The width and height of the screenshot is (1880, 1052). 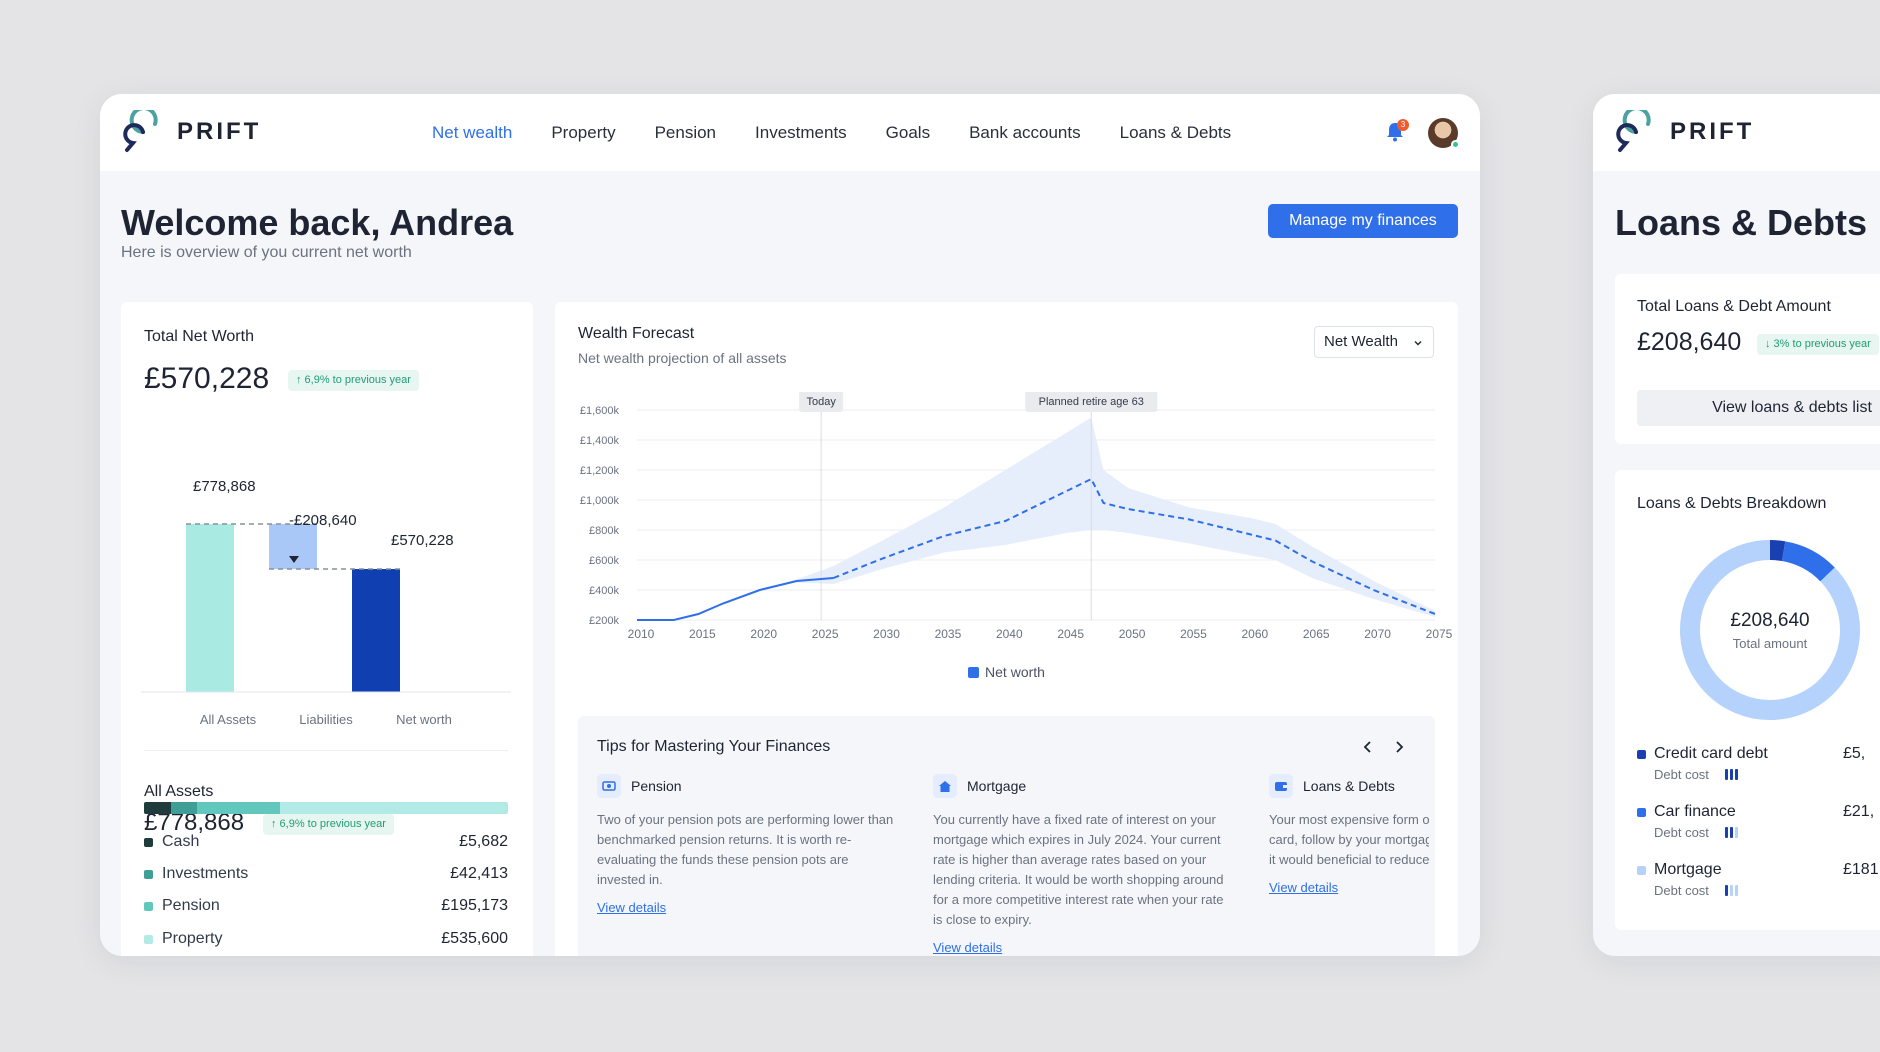 What do you see at coordinates (326, 719) in the screenshot?
I see `x-label-liabilities: Liabilities` at bounding box center [326, 719].